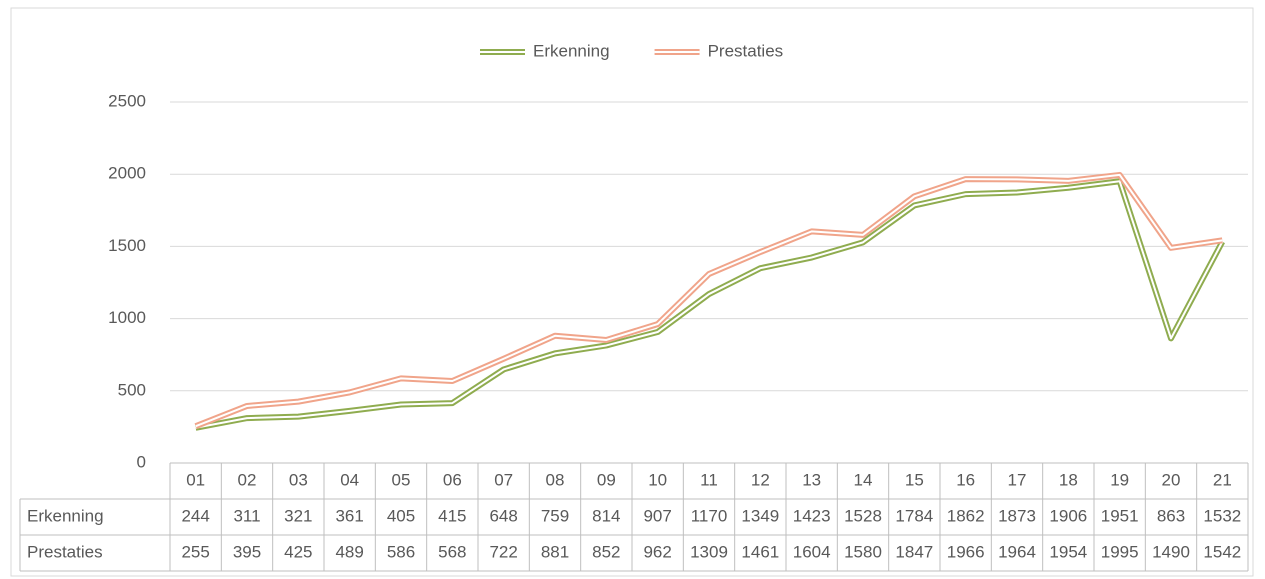 This screenshot has width=1265, height=579. Describe the element at coordinates (247, 551) in the screenshot. I see `table-value: 395` at that location.